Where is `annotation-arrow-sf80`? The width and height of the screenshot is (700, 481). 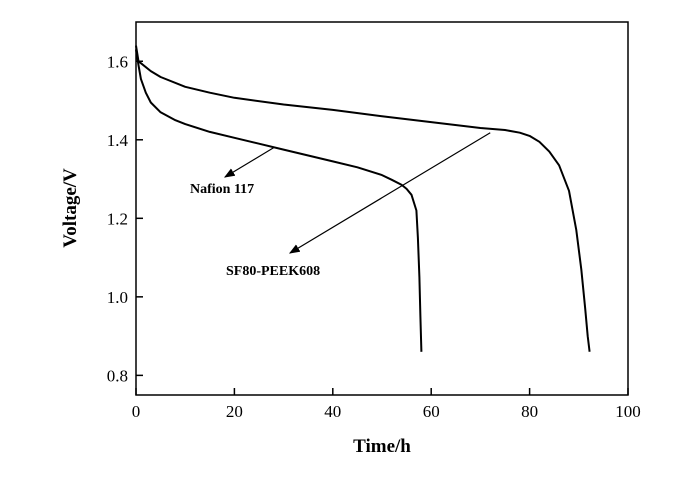
annotation-arrow-sf80 is located at coordinates (389, 193).